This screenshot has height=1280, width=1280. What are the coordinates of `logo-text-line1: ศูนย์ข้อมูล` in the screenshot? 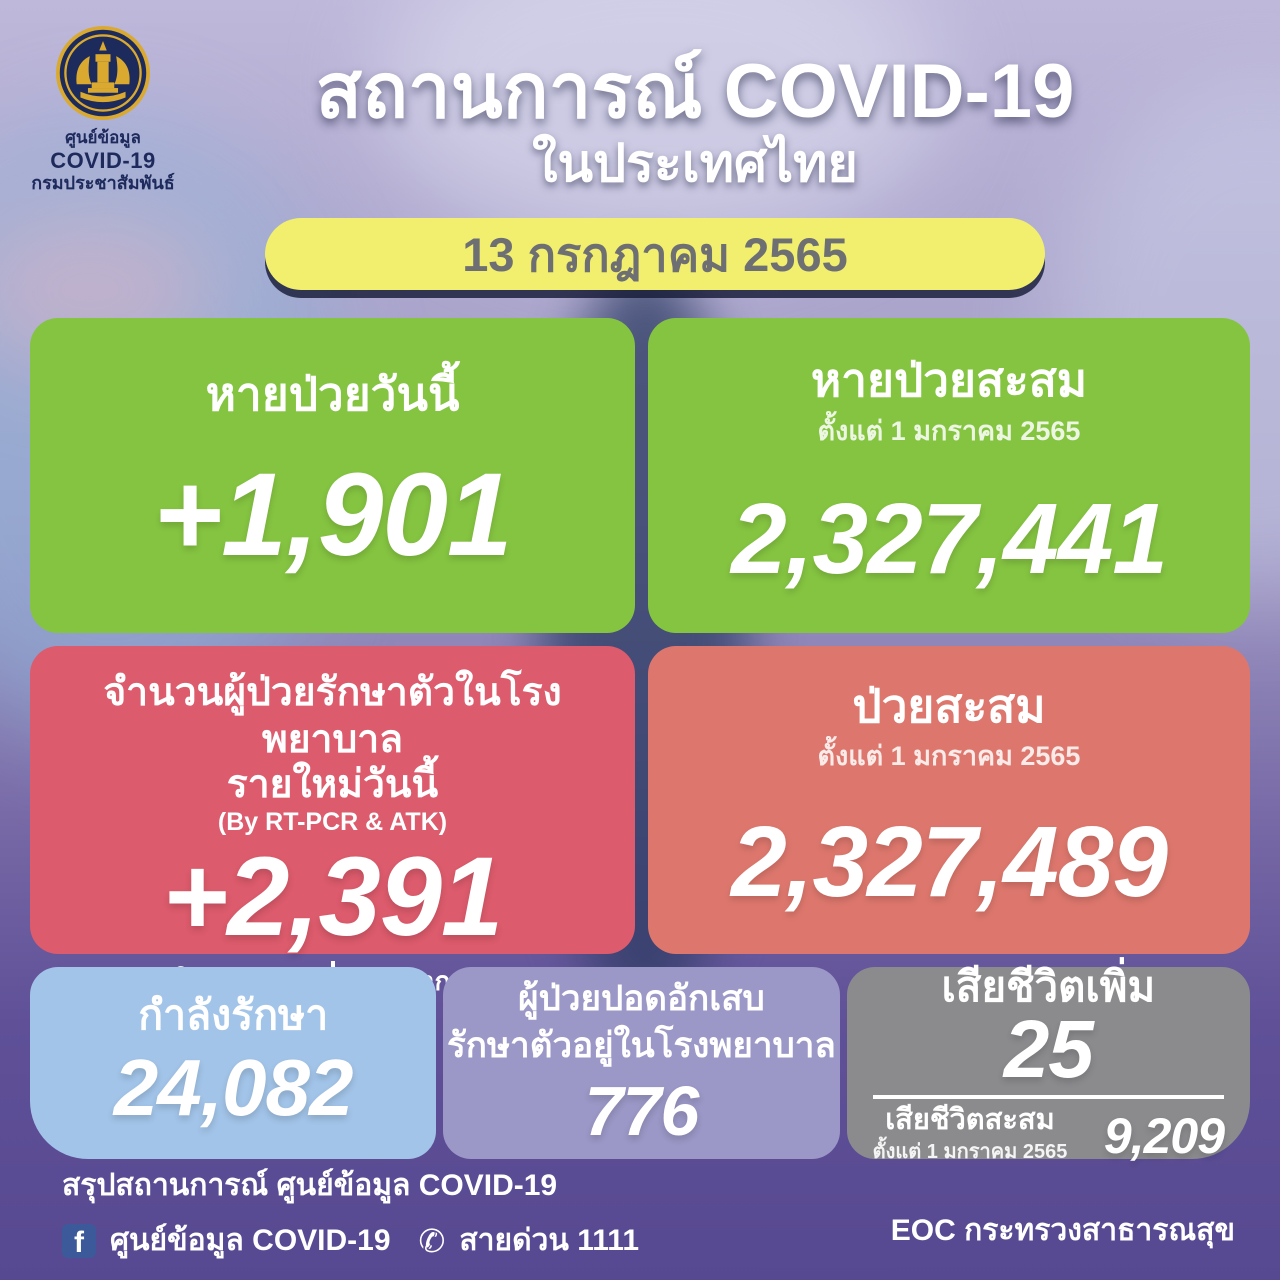 It's located at (103, 137).